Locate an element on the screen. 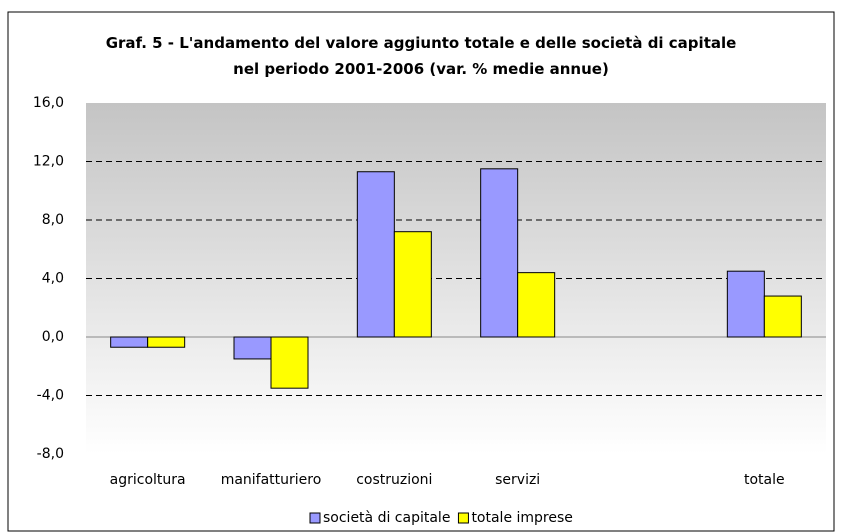 The width and height of the screenshot is (842, 532). x-tick-label: costruzioni is located at coordinates (394, 480).